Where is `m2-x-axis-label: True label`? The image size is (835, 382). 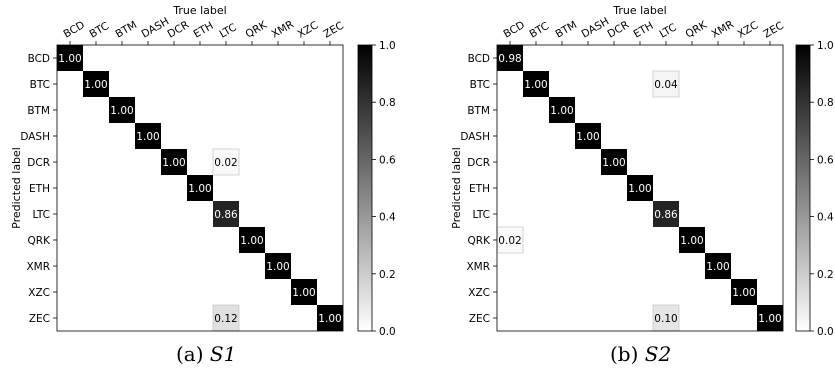
m2-x-axis-label: True label is located at coordinates (639, 10).